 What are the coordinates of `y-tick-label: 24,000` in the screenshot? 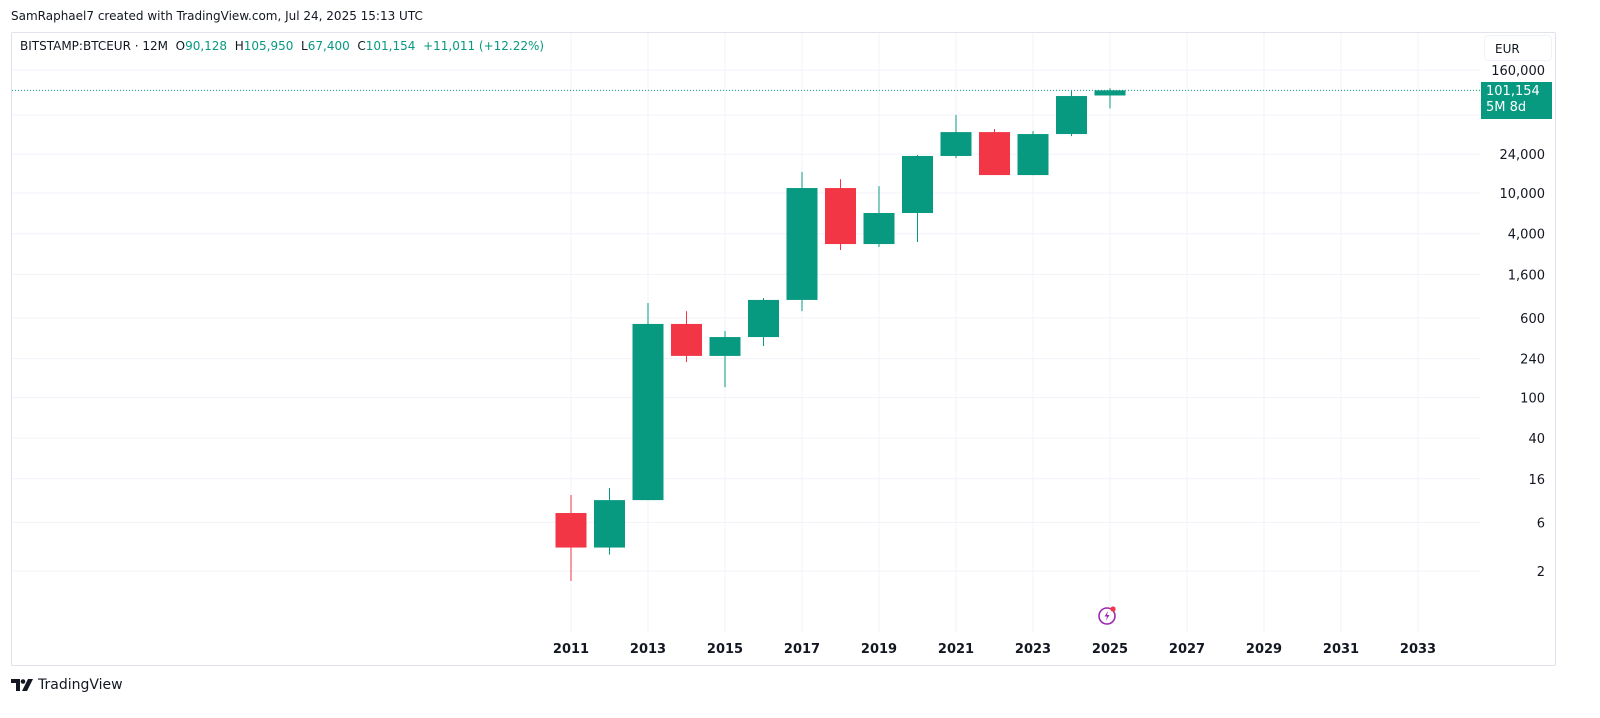 It's located at (1523, 155).